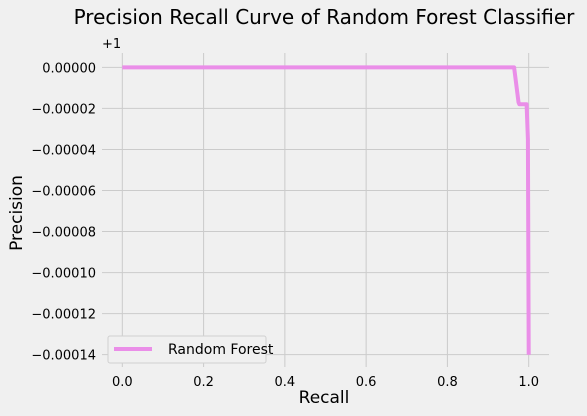 This screenshot has width=587, height=416. I want to click on y-tick-label: 0.00000, so click(69, 68).